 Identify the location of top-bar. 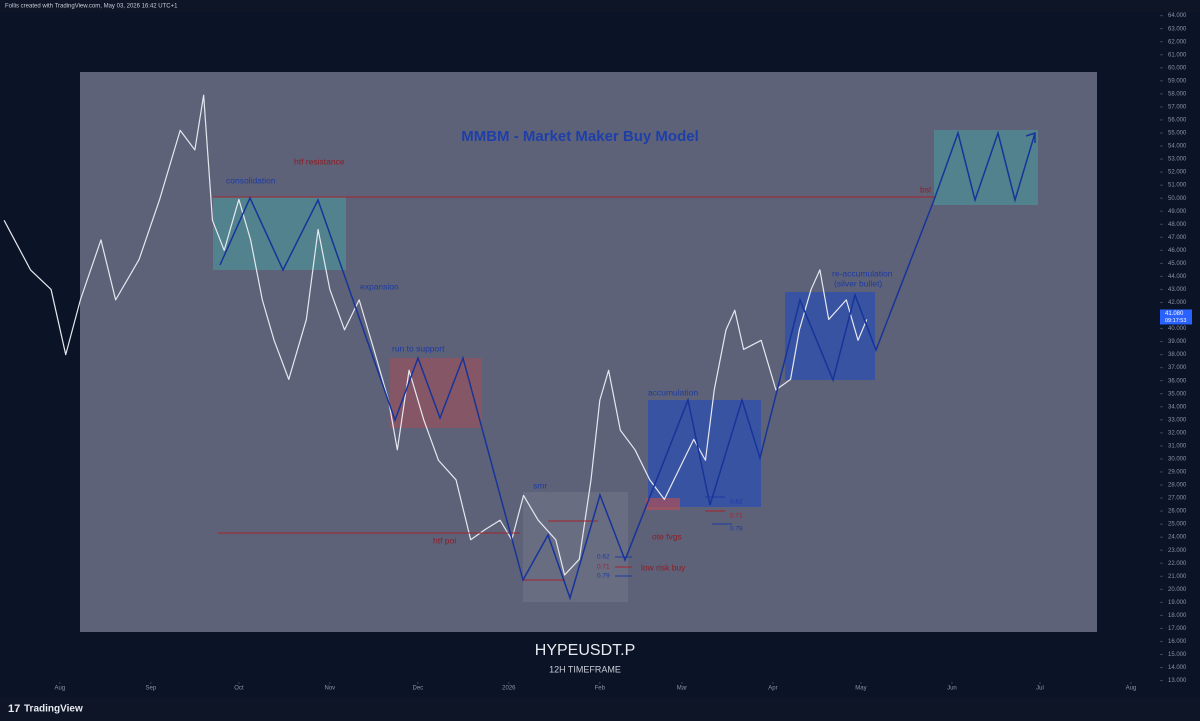
(600, 6).